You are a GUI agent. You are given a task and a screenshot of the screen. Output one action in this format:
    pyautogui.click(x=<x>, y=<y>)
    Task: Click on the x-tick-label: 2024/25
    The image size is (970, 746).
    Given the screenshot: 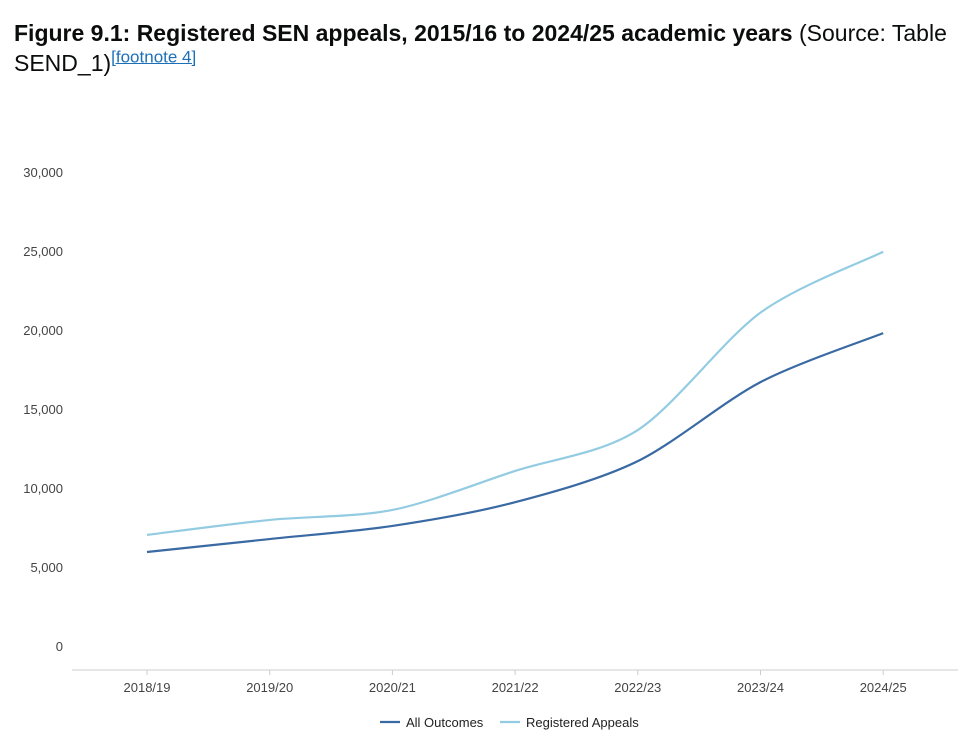 What is the action you would take?
    pyautogui.click(x=883, y=687)
    